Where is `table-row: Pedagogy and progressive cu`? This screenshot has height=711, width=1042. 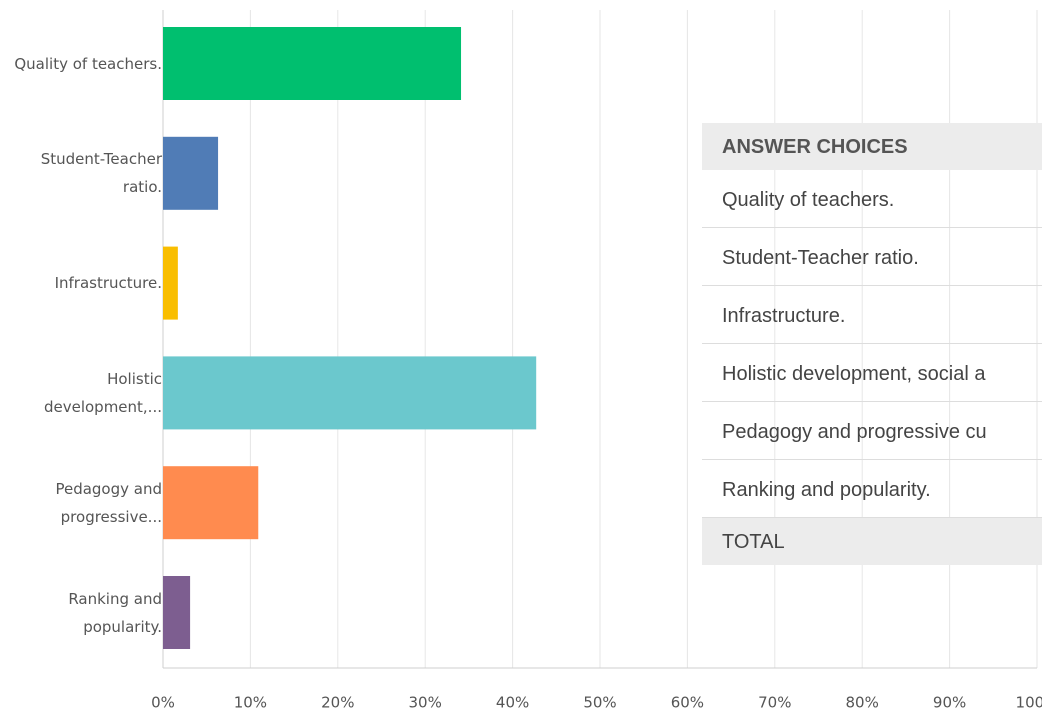 table-row: Pedagogy and progressive cu is located at coordinates (872, 431).